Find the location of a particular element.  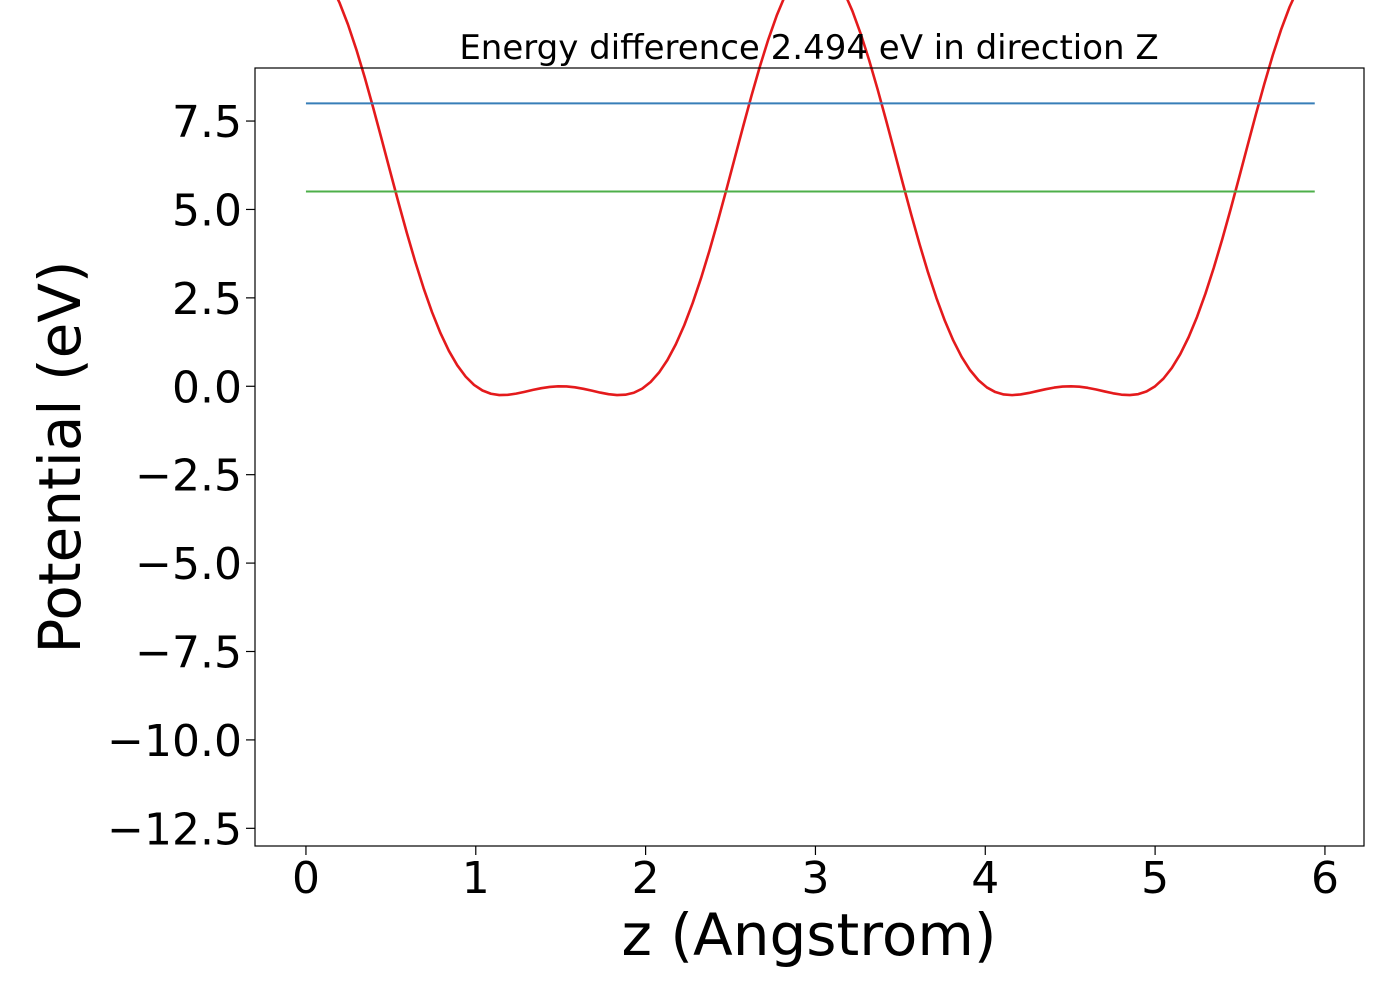

x-tick-label: 6 is located at coordinates (1325, 878).